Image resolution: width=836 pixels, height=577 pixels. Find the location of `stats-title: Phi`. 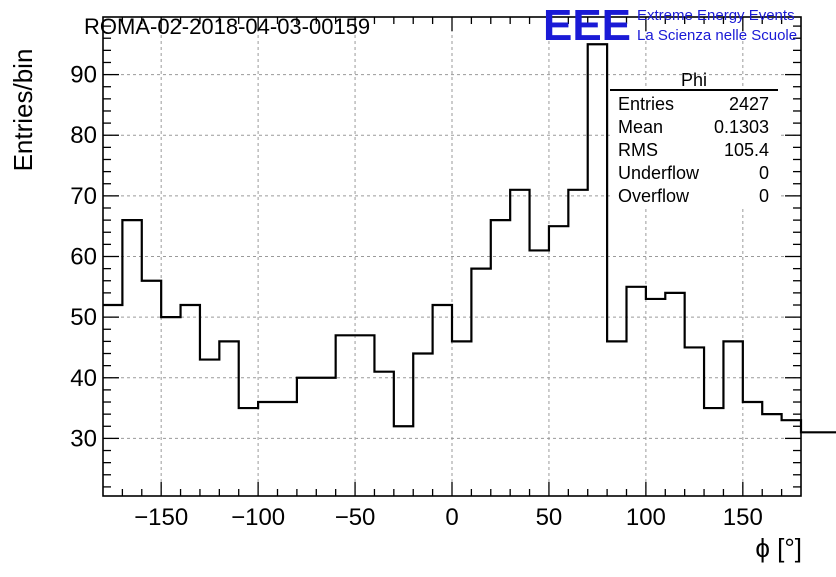

stats-title: Phi is located at coordinates (694, 80).